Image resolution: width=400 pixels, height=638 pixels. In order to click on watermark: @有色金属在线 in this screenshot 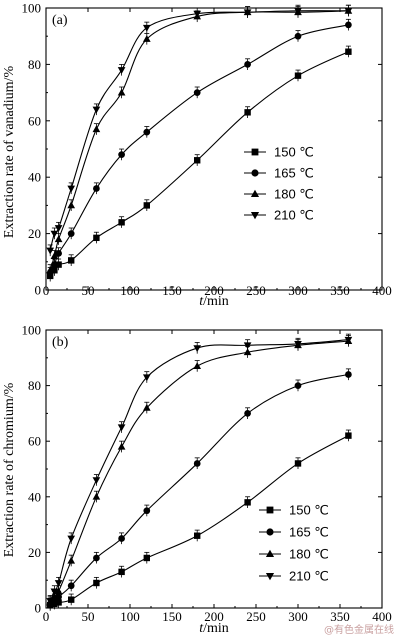, I will do `click(359, 630)`.